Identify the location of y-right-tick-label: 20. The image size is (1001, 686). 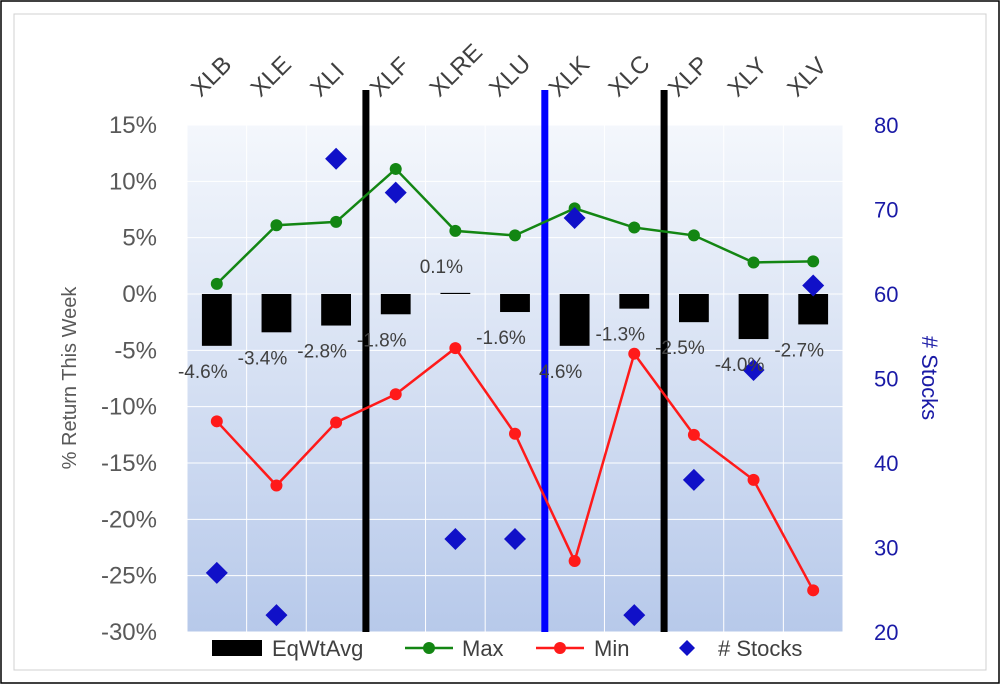
(886, 632).